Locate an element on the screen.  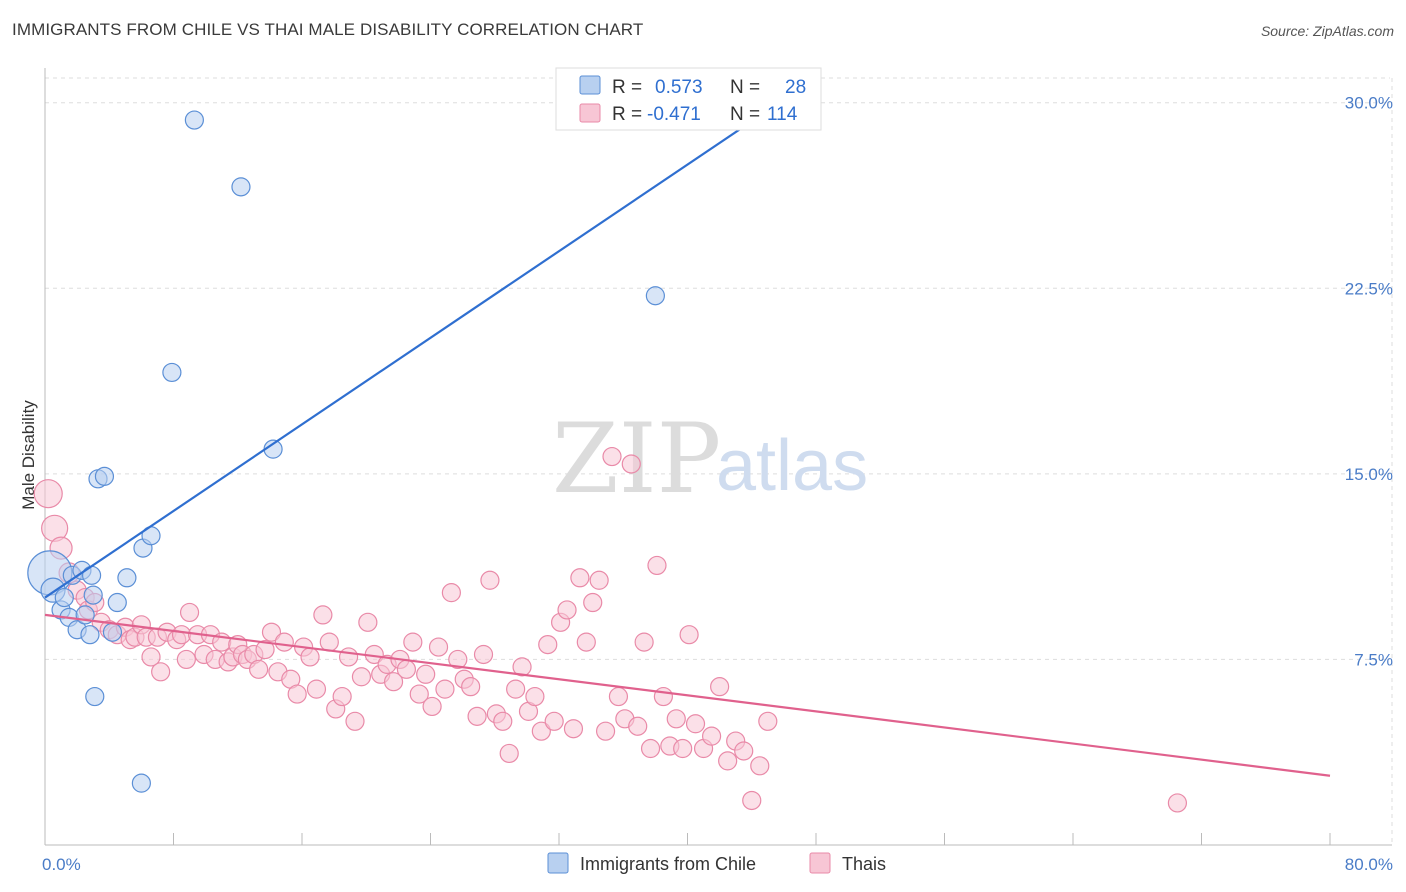
legend-r-label-2: R = is located at coordinates (627, 114).